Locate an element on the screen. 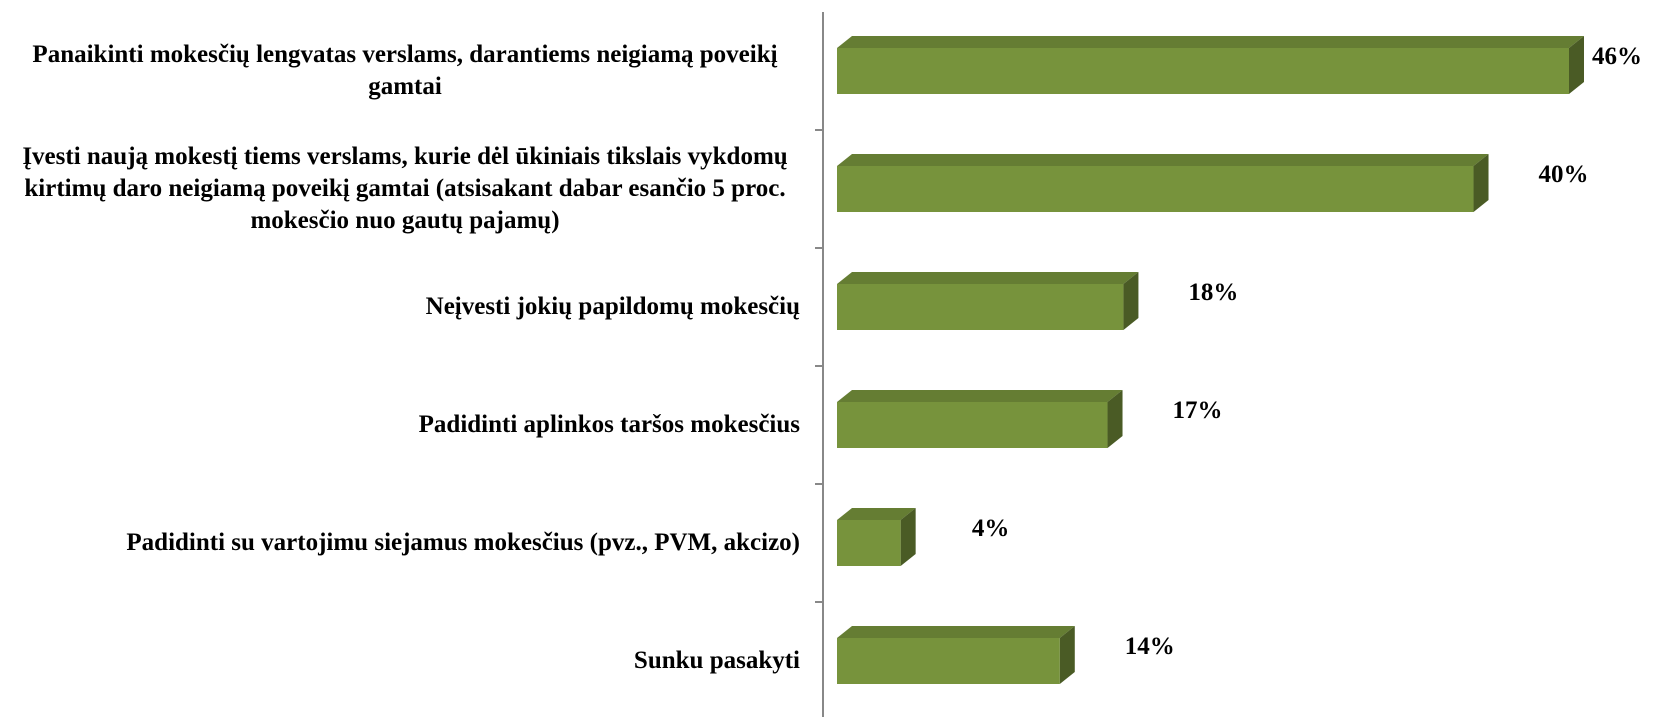 The height and width of the screenshot is (720, 1655). category-label-text: Neįvesti jokių papildomų mokesčių is located at coordinates (612, 306).